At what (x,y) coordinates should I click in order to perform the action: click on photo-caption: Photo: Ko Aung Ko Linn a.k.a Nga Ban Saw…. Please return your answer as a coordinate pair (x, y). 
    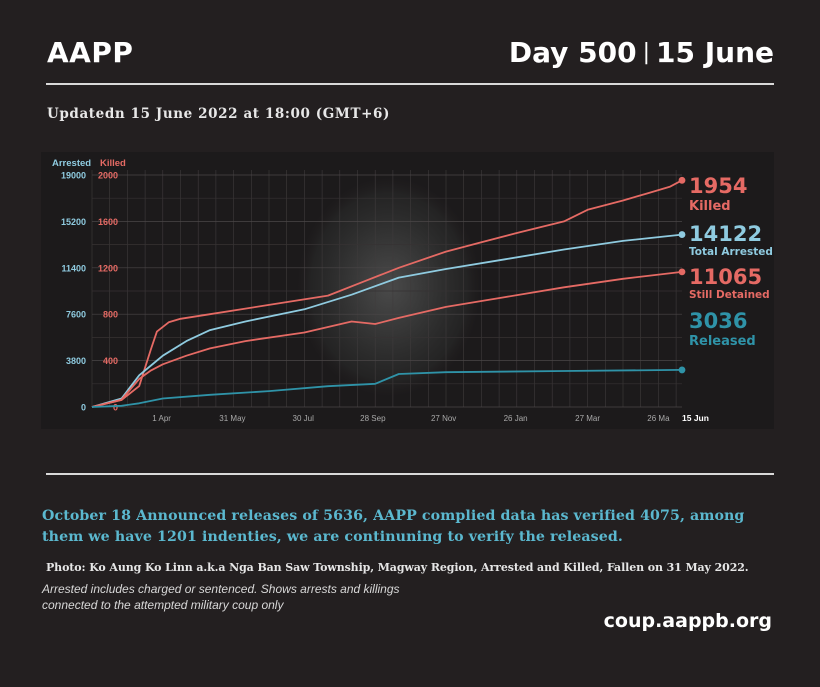
    Looking at the image, I should click on (397, 567).